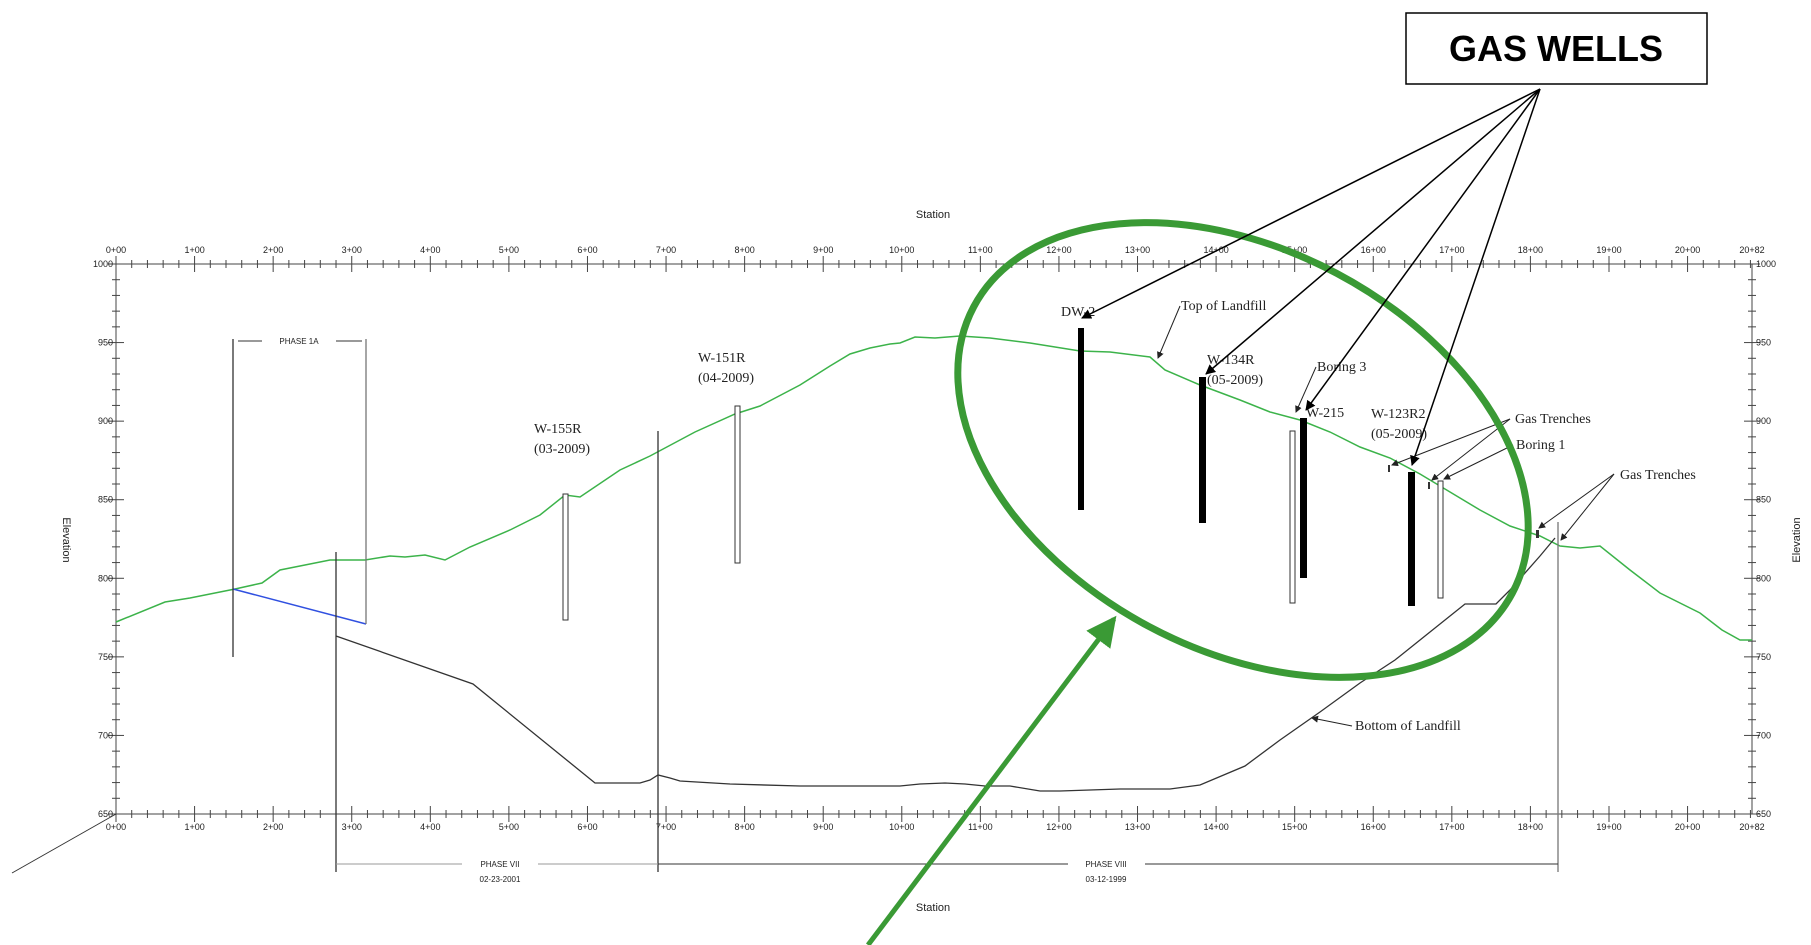 Image resolution: width=1811 pixels, height=945 pixels. What do you see at coordinates (1202, 450) in the screenshot?
I see `well-w134r` at bounding box center [1202, 450].